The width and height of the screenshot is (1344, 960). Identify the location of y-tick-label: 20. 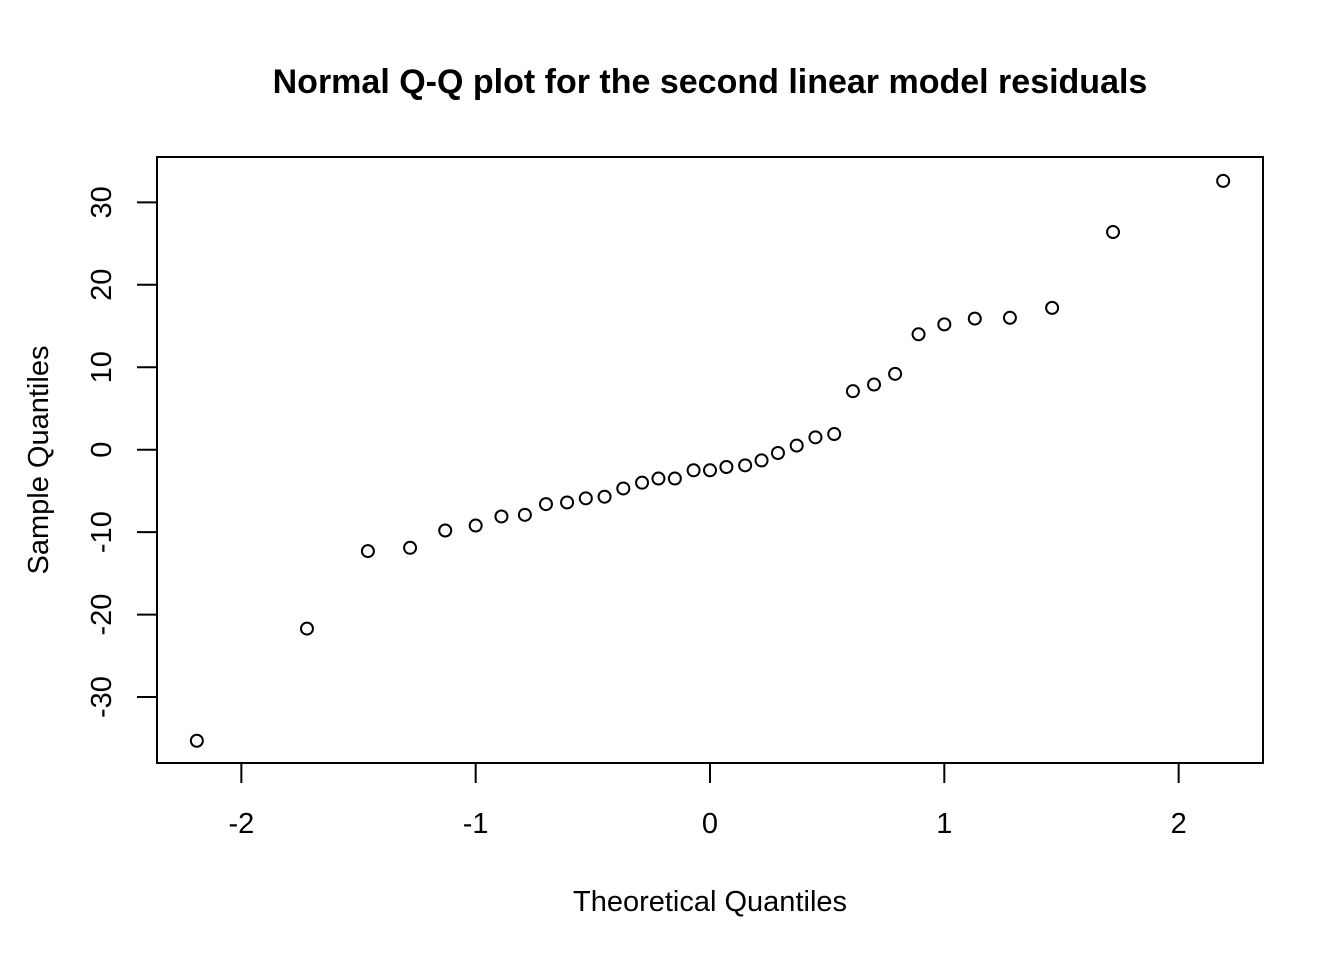
(102, 285).